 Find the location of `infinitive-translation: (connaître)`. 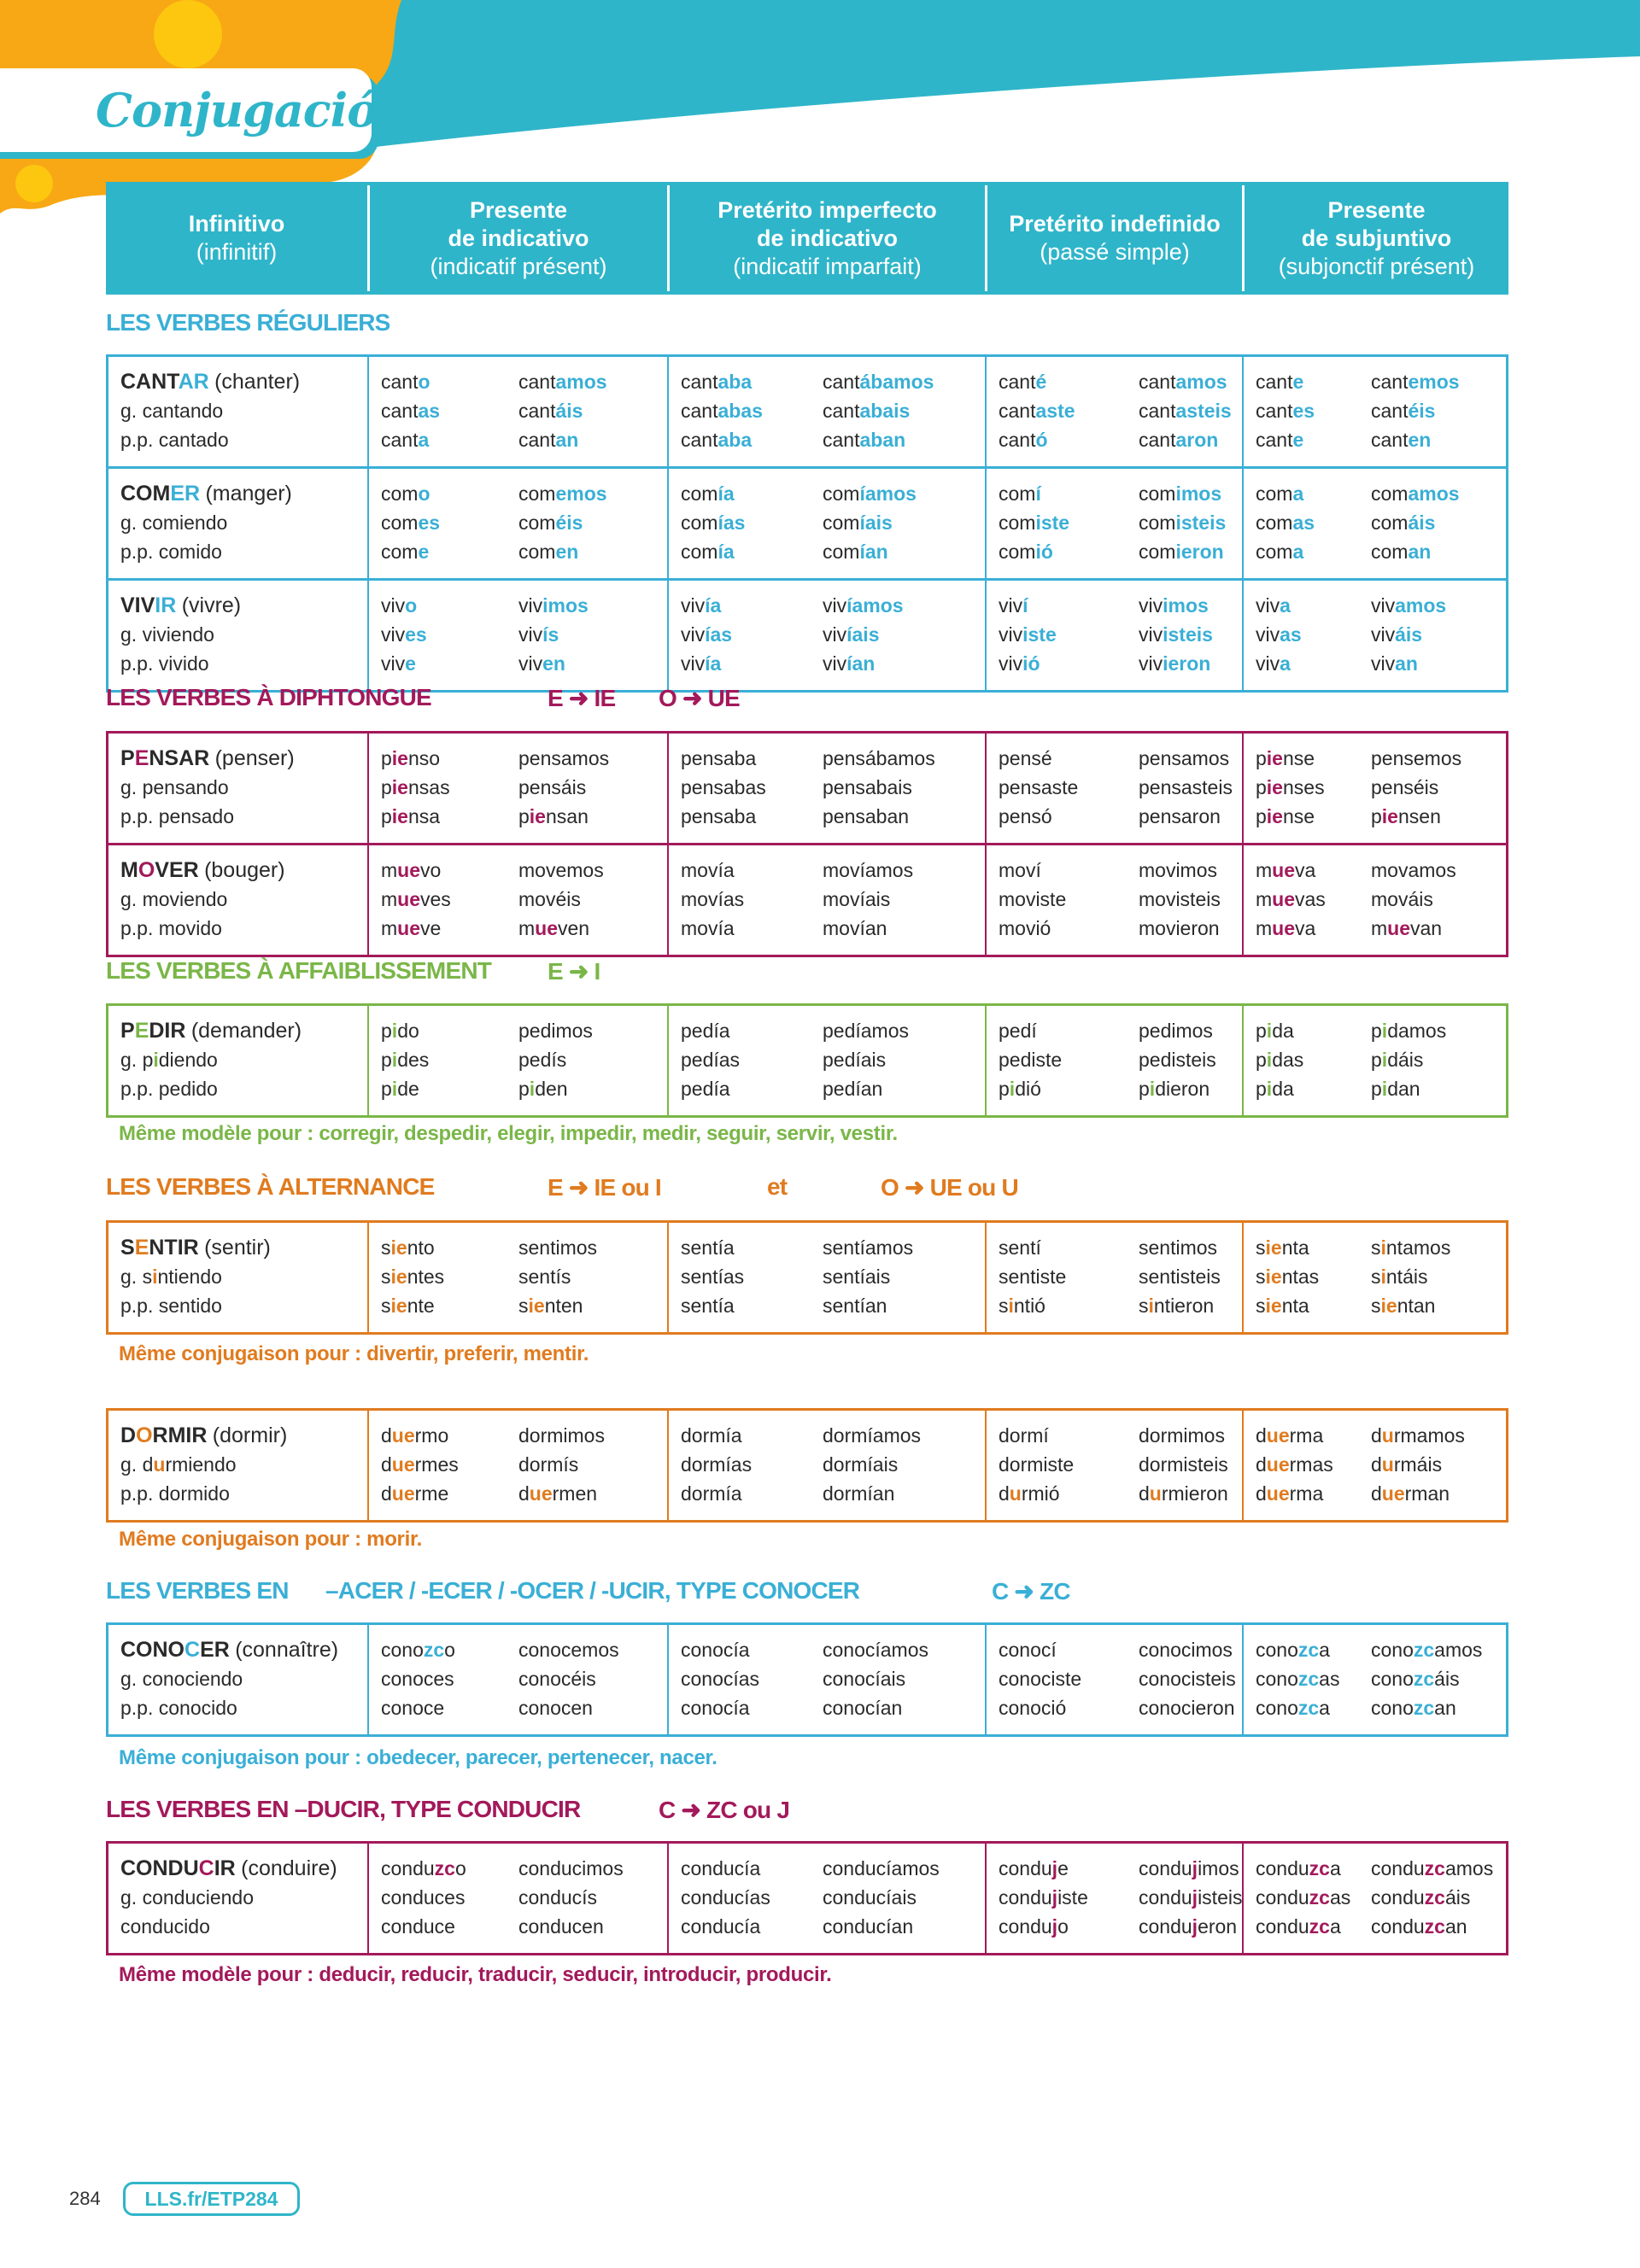

infinitive-translation: (connaître) is located at coordinates (287, 1650).